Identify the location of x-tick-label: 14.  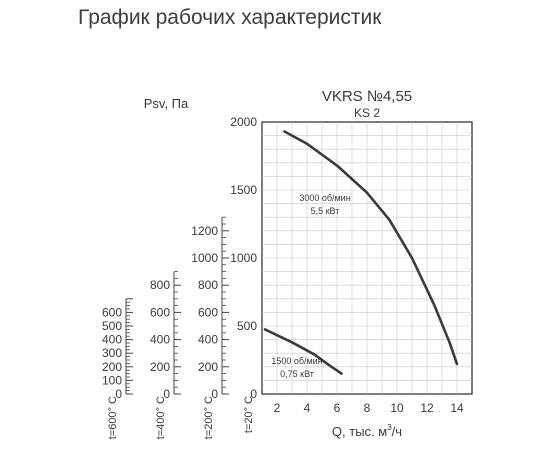
(457, 408).